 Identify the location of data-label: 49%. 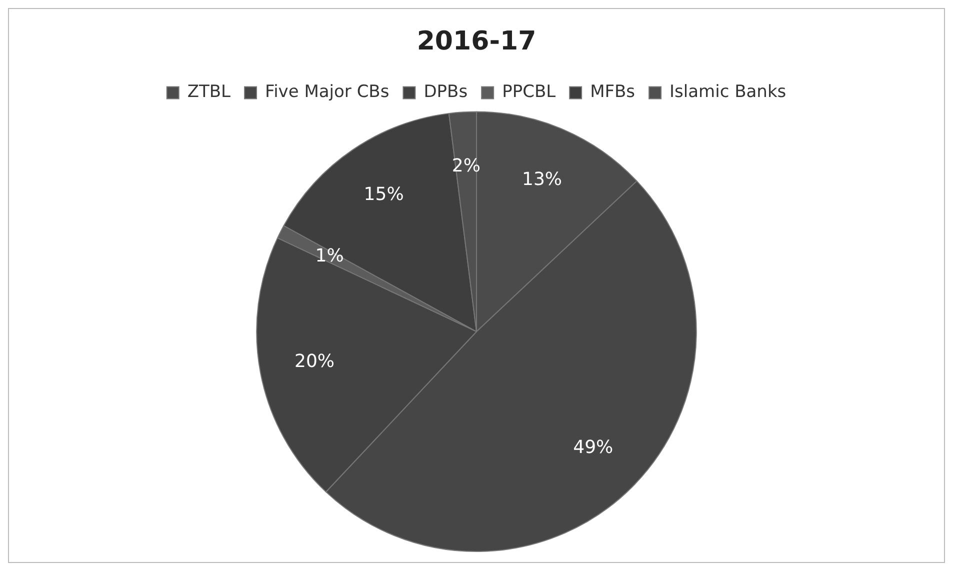
(593, 447).